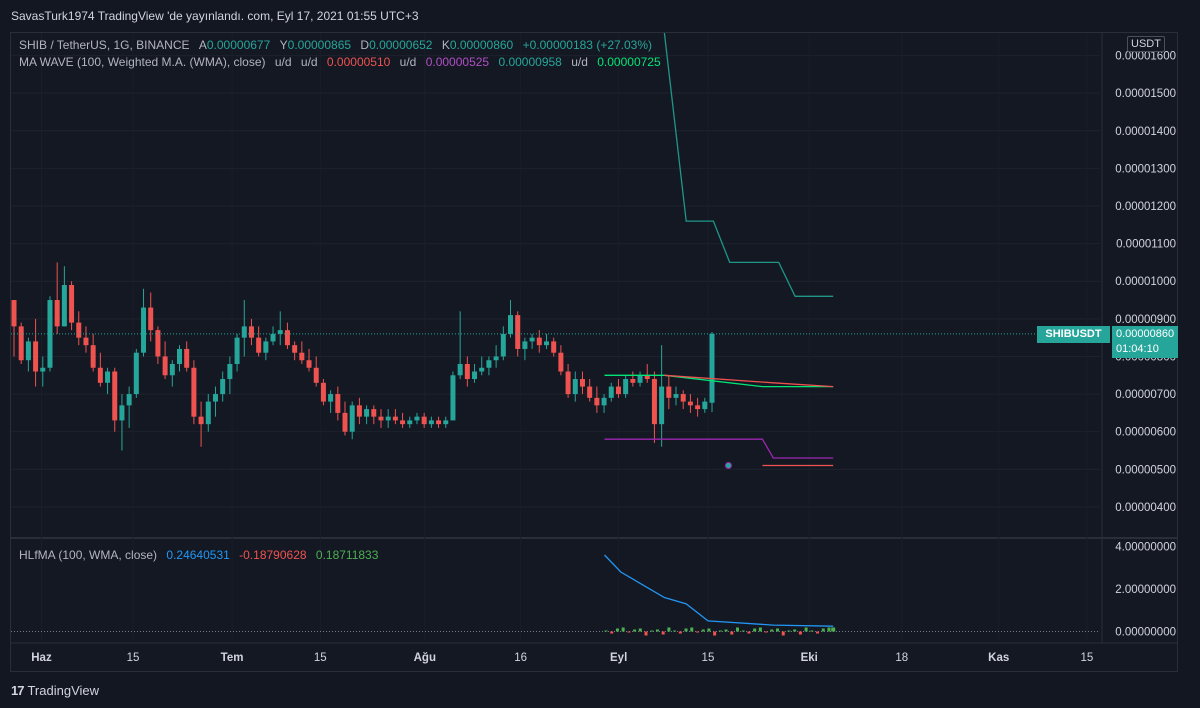  What do you see at coordinates (748, 164) in the screenshot?
I see `ma-line-teal` at bounding box center [748, 164].